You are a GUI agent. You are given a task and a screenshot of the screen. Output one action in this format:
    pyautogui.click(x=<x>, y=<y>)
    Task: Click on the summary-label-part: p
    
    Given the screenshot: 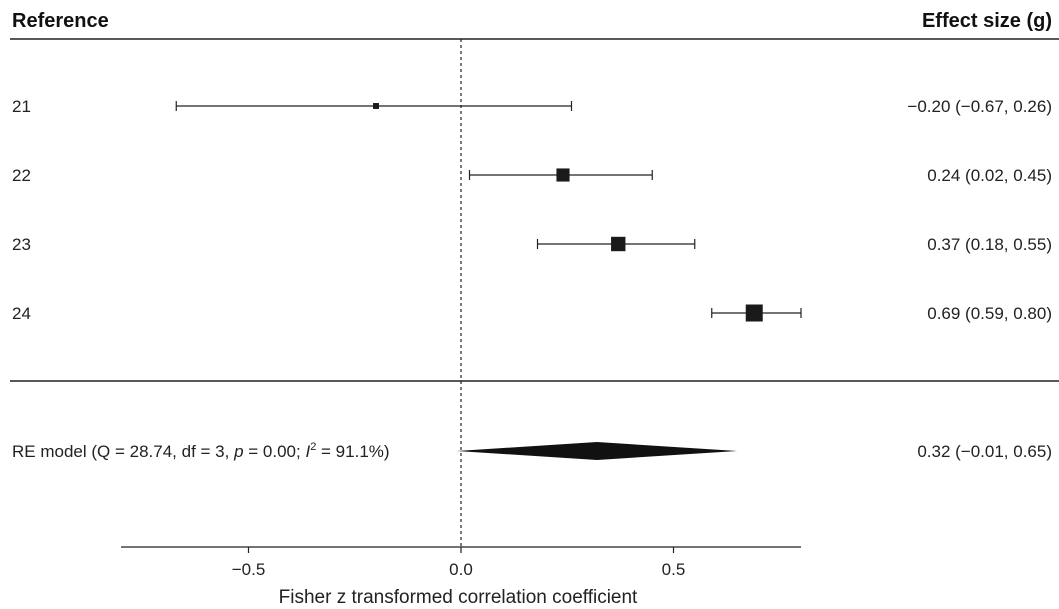 What is the action you would take?
    pyautogui.click(x=238, y=451)
    